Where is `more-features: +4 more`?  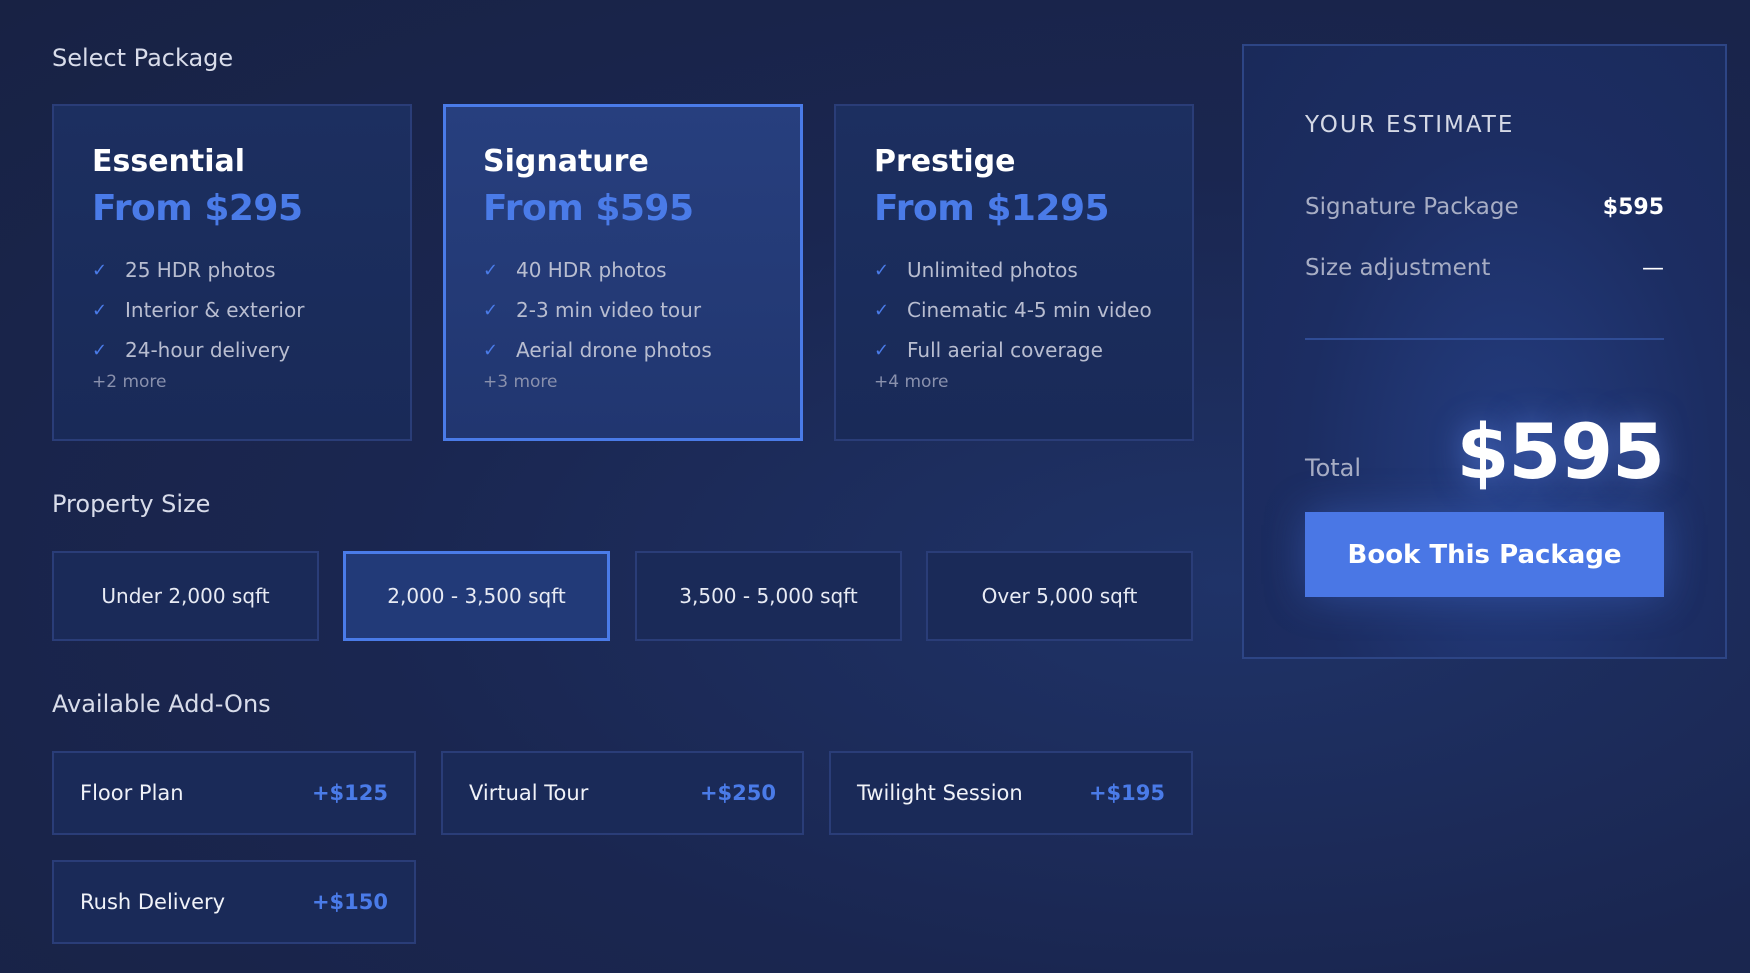 more-features: +4 more is located at coordinates (911, 382).